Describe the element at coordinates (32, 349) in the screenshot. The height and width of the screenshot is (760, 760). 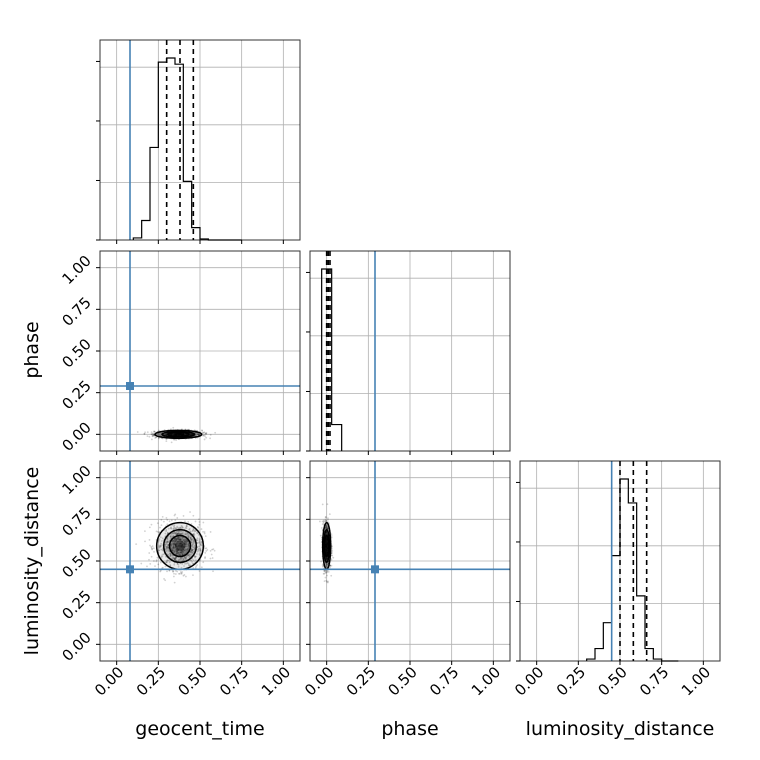
I see `ylabel-phase: phase` at that location.